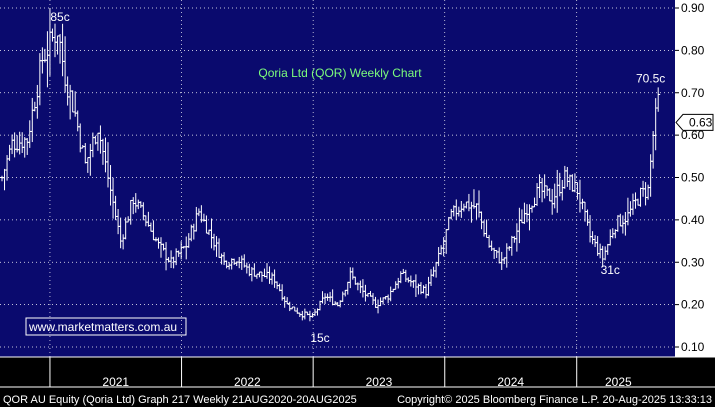 This screenshot has width=715, height=407. Describe the element at coordinates (693, 50) in the screenshot. I see `y-tick-label: 0.80` at that location.